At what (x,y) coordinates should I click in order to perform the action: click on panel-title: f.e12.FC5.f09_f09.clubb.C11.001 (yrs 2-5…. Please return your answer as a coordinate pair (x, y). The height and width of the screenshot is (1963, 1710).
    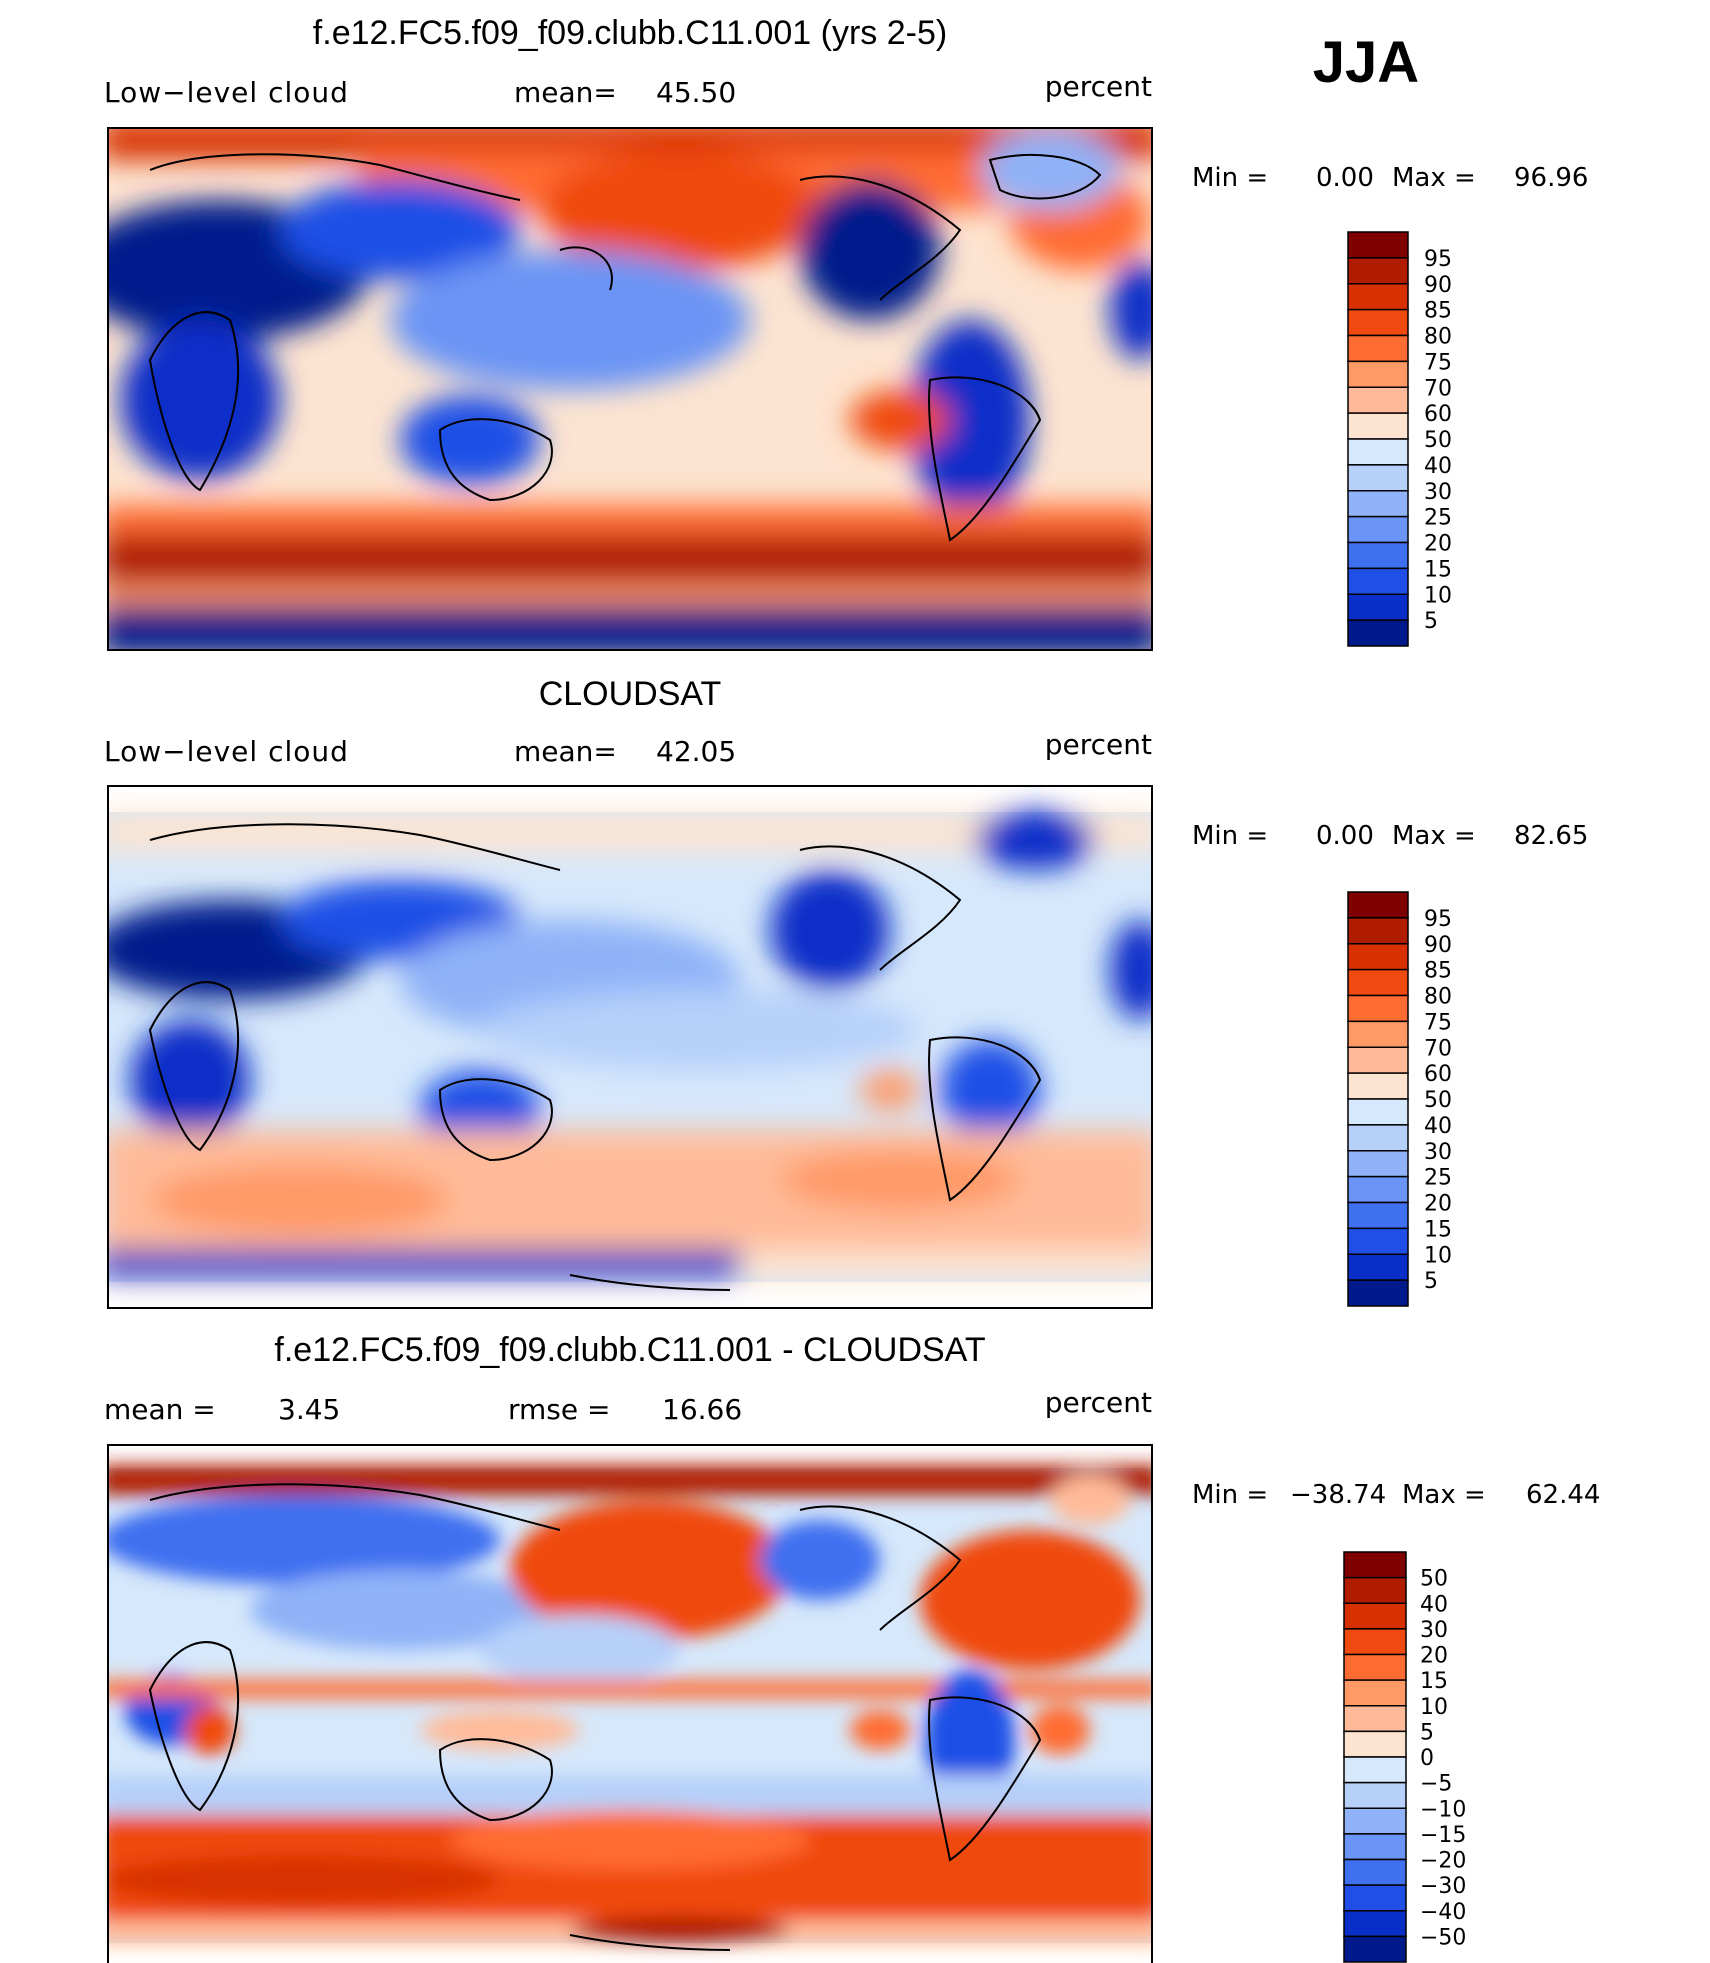
    Looking at the image, I should click on (630, 33).